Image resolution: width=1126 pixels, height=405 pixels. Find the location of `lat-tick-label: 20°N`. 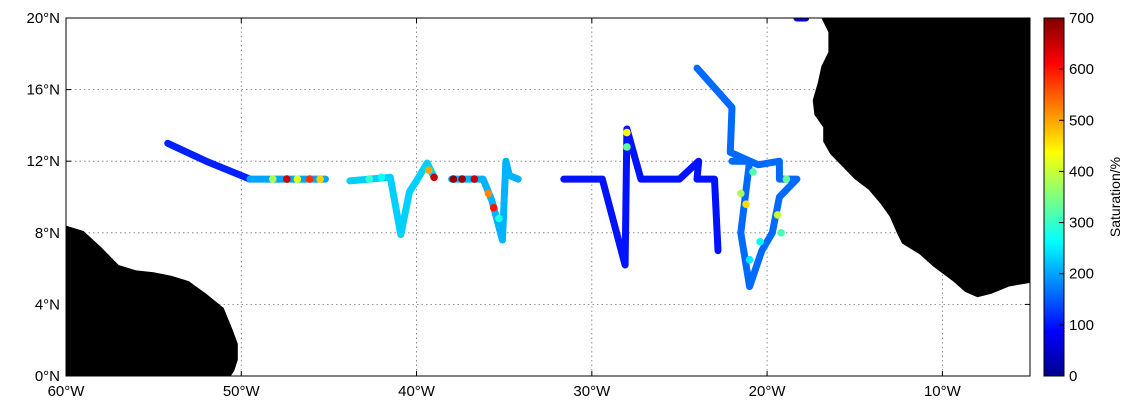

lat-tick-label: 20°N is located at coordinates (43, 18).